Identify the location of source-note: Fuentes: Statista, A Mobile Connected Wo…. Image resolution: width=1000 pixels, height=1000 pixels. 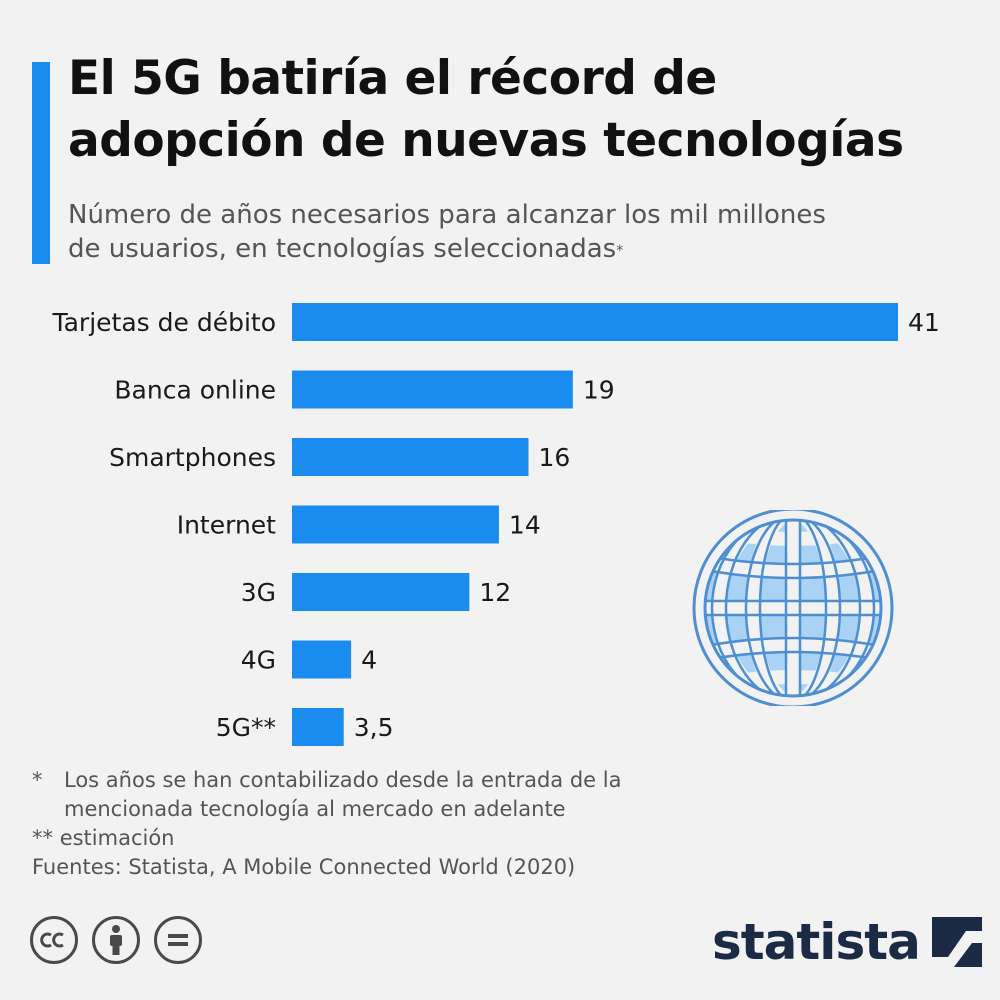
(304, 867).